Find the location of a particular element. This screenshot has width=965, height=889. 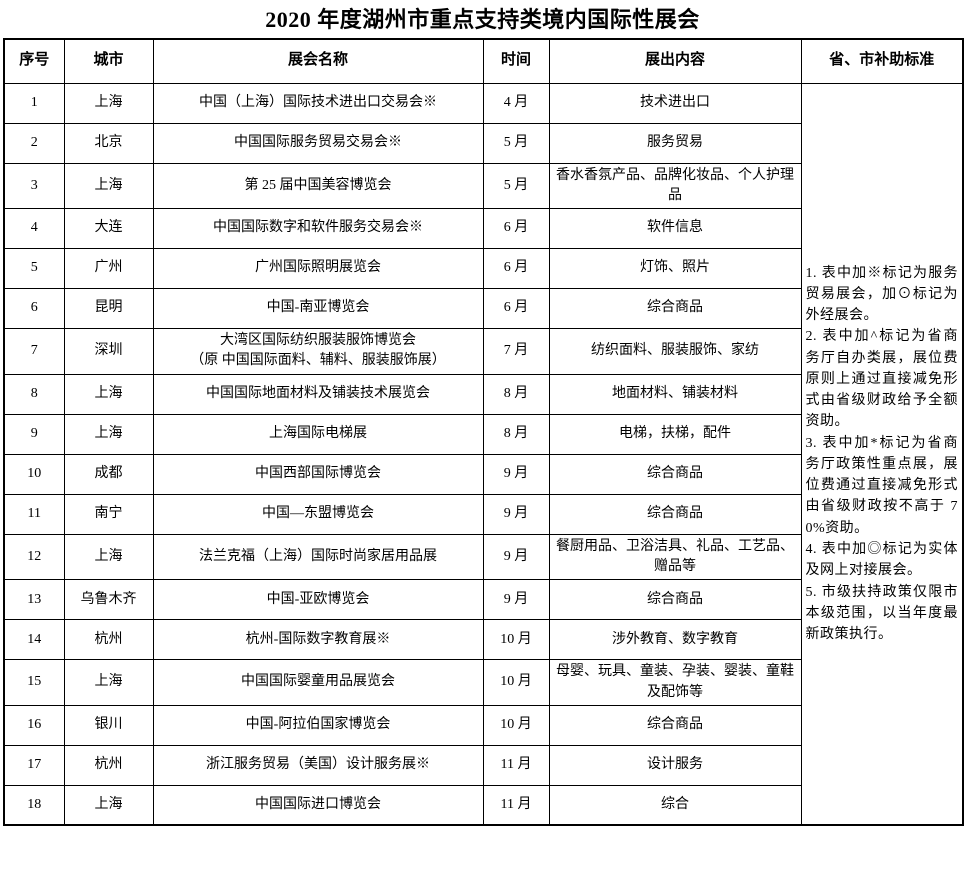

table-row: 11 南宁 中国—东盟博览会 9 月综合商品 is located at coordinates (483, 514).